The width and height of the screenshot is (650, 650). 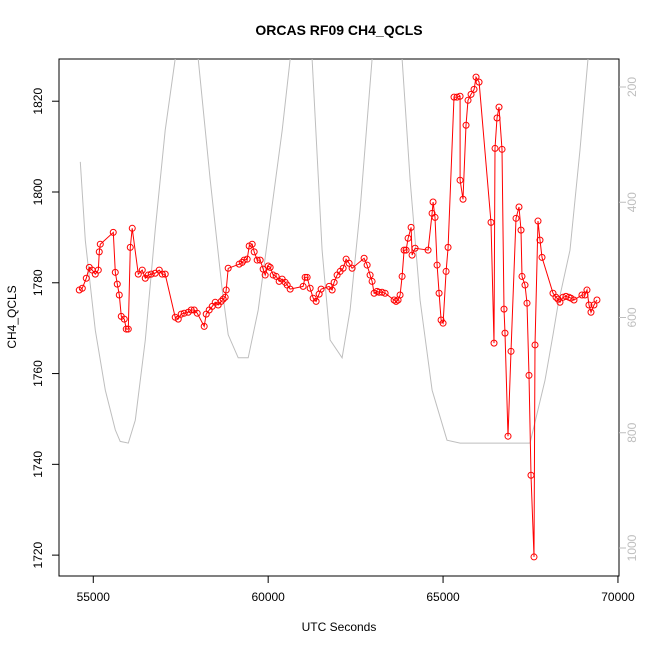 What do you see at coordinates (94, 597) in the screenshot?
I see `x-tick-label: 55000` at bounding box center [94, 597].